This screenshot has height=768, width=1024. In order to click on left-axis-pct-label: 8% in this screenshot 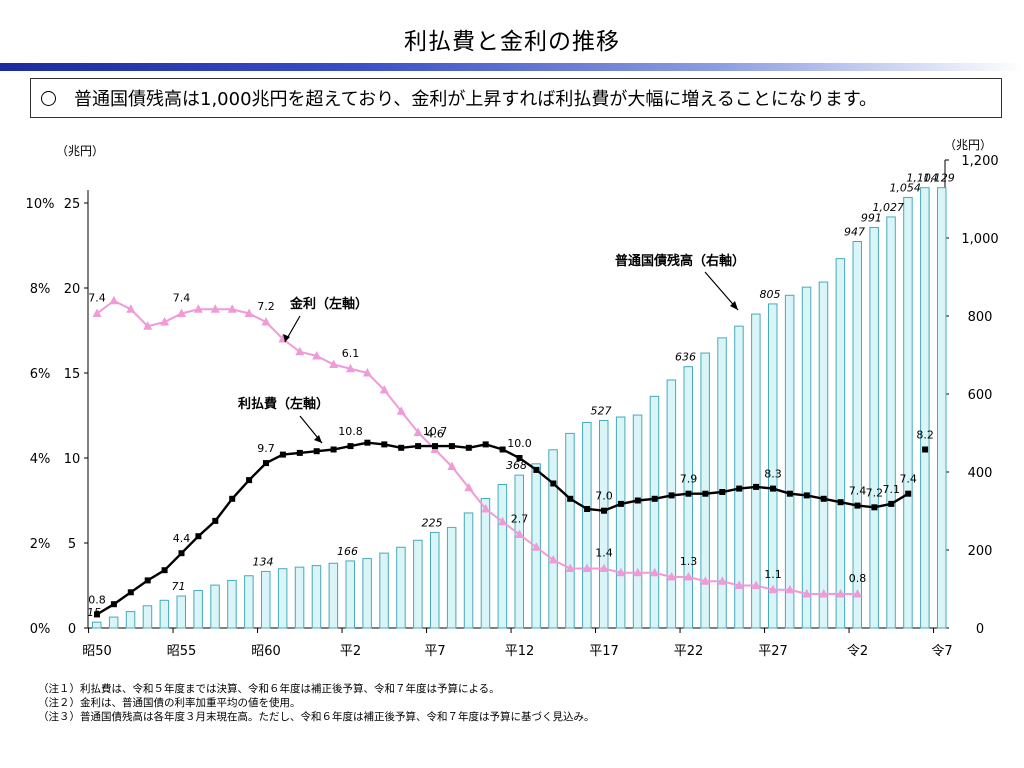, I will do `click(40, 289)`.